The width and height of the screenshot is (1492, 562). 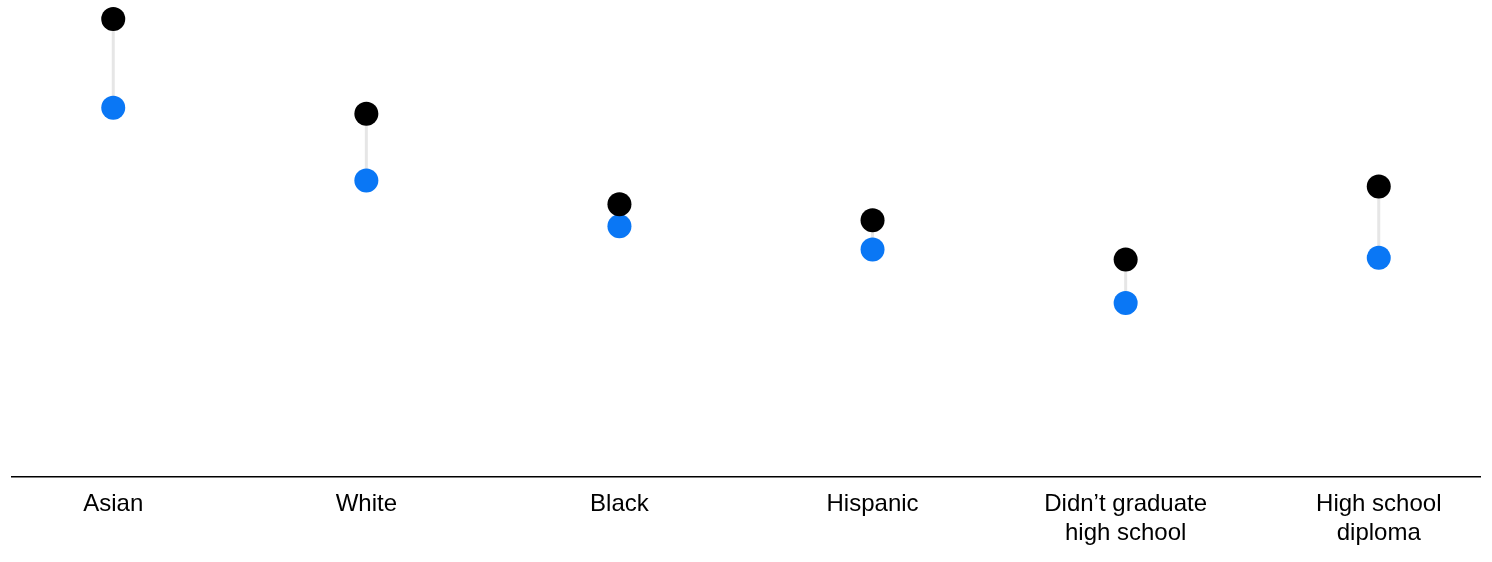 I want to click on x-tick-label: Asian, so click(x=113, y=503).